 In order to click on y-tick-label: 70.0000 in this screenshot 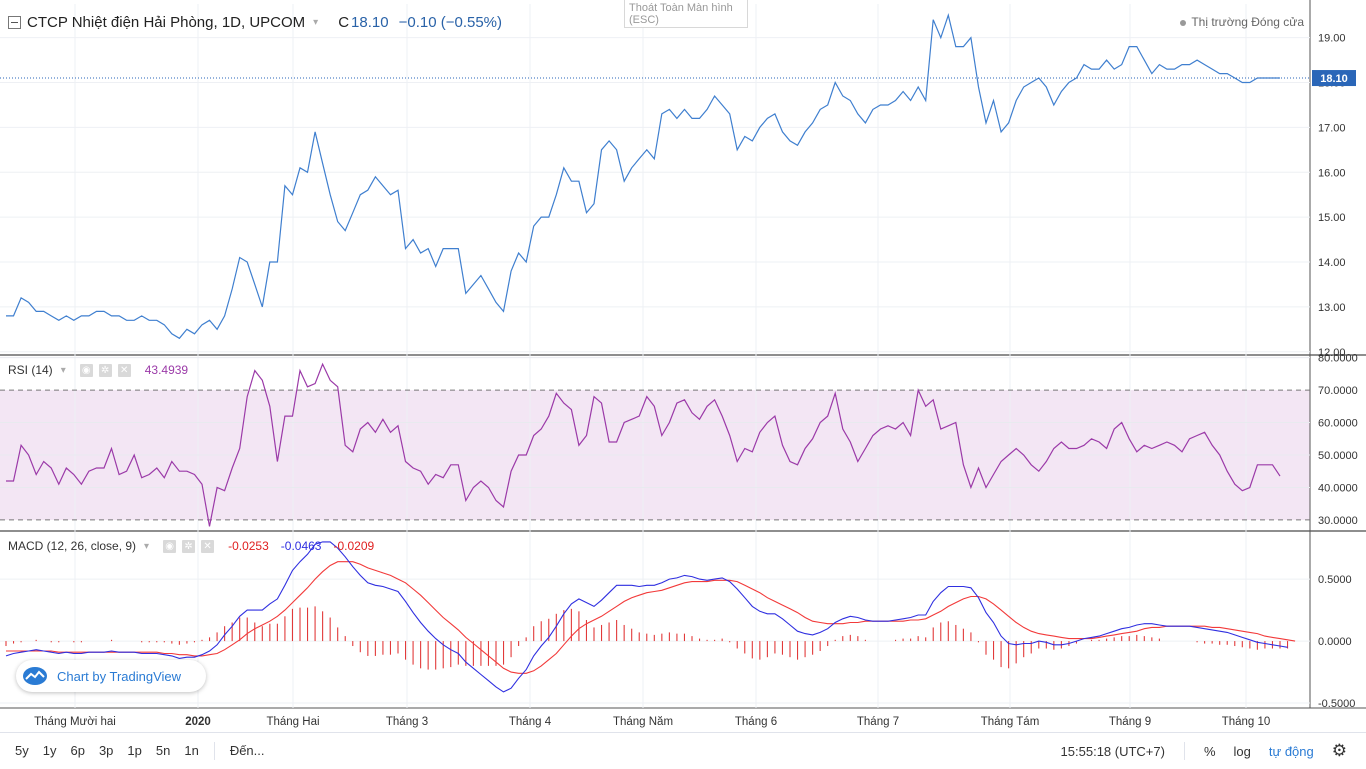, I will do `click(1338, 391)`.